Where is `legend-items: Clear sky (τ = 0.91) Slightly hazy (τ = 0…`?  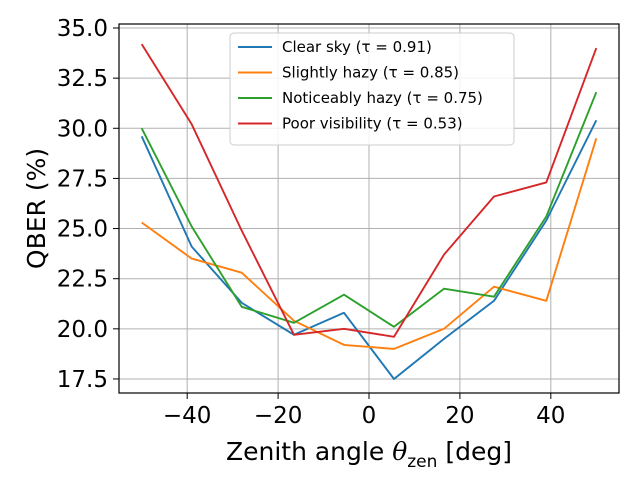 legend-items: Clear sky (τ = 0.91) Slightly hazy (τ = 0… is located at coordinates (360, 85).